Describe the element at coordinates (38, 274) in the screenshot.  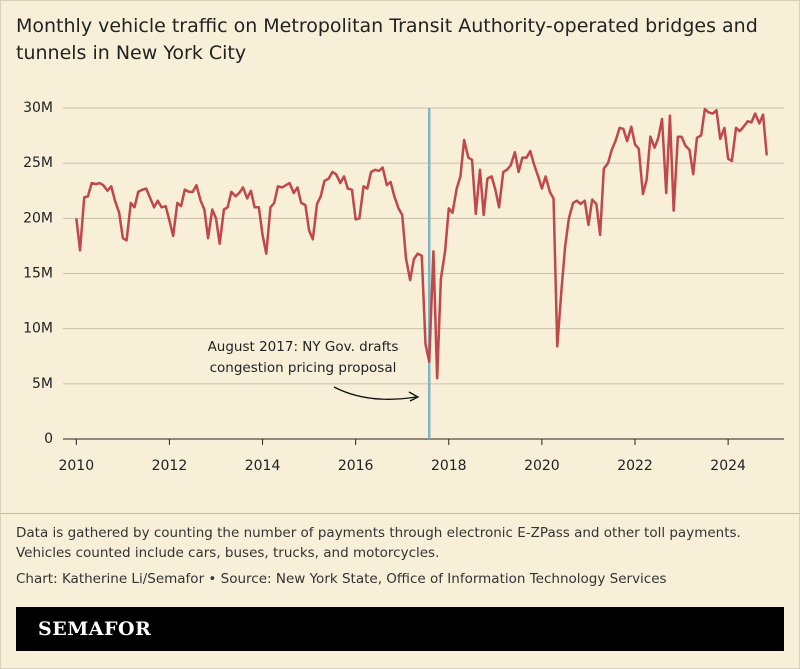
I see `y-tick-label: 15M` at that location.